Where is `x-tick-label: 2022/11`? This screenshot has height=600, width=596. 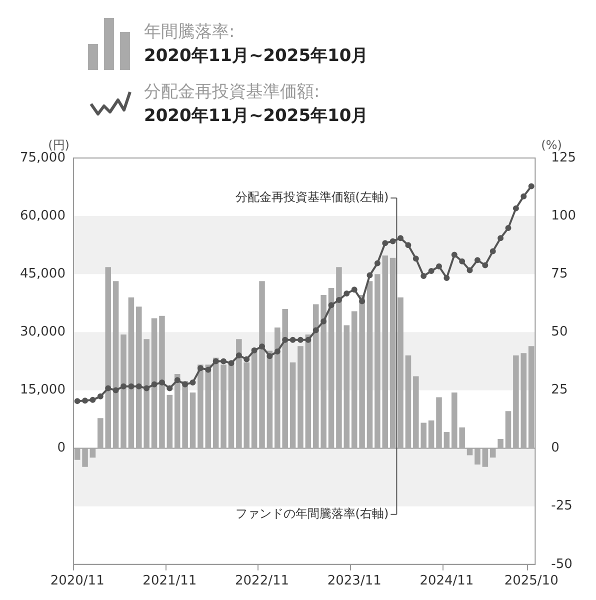
x-tick-label: 2022/11 is located at coordinates (262, 581).